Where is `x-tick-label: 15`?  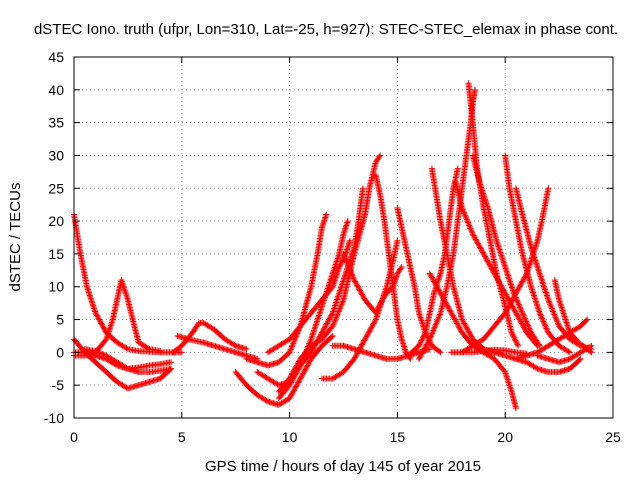 x-tick-label: 15 is located at coordinates (398, 437).